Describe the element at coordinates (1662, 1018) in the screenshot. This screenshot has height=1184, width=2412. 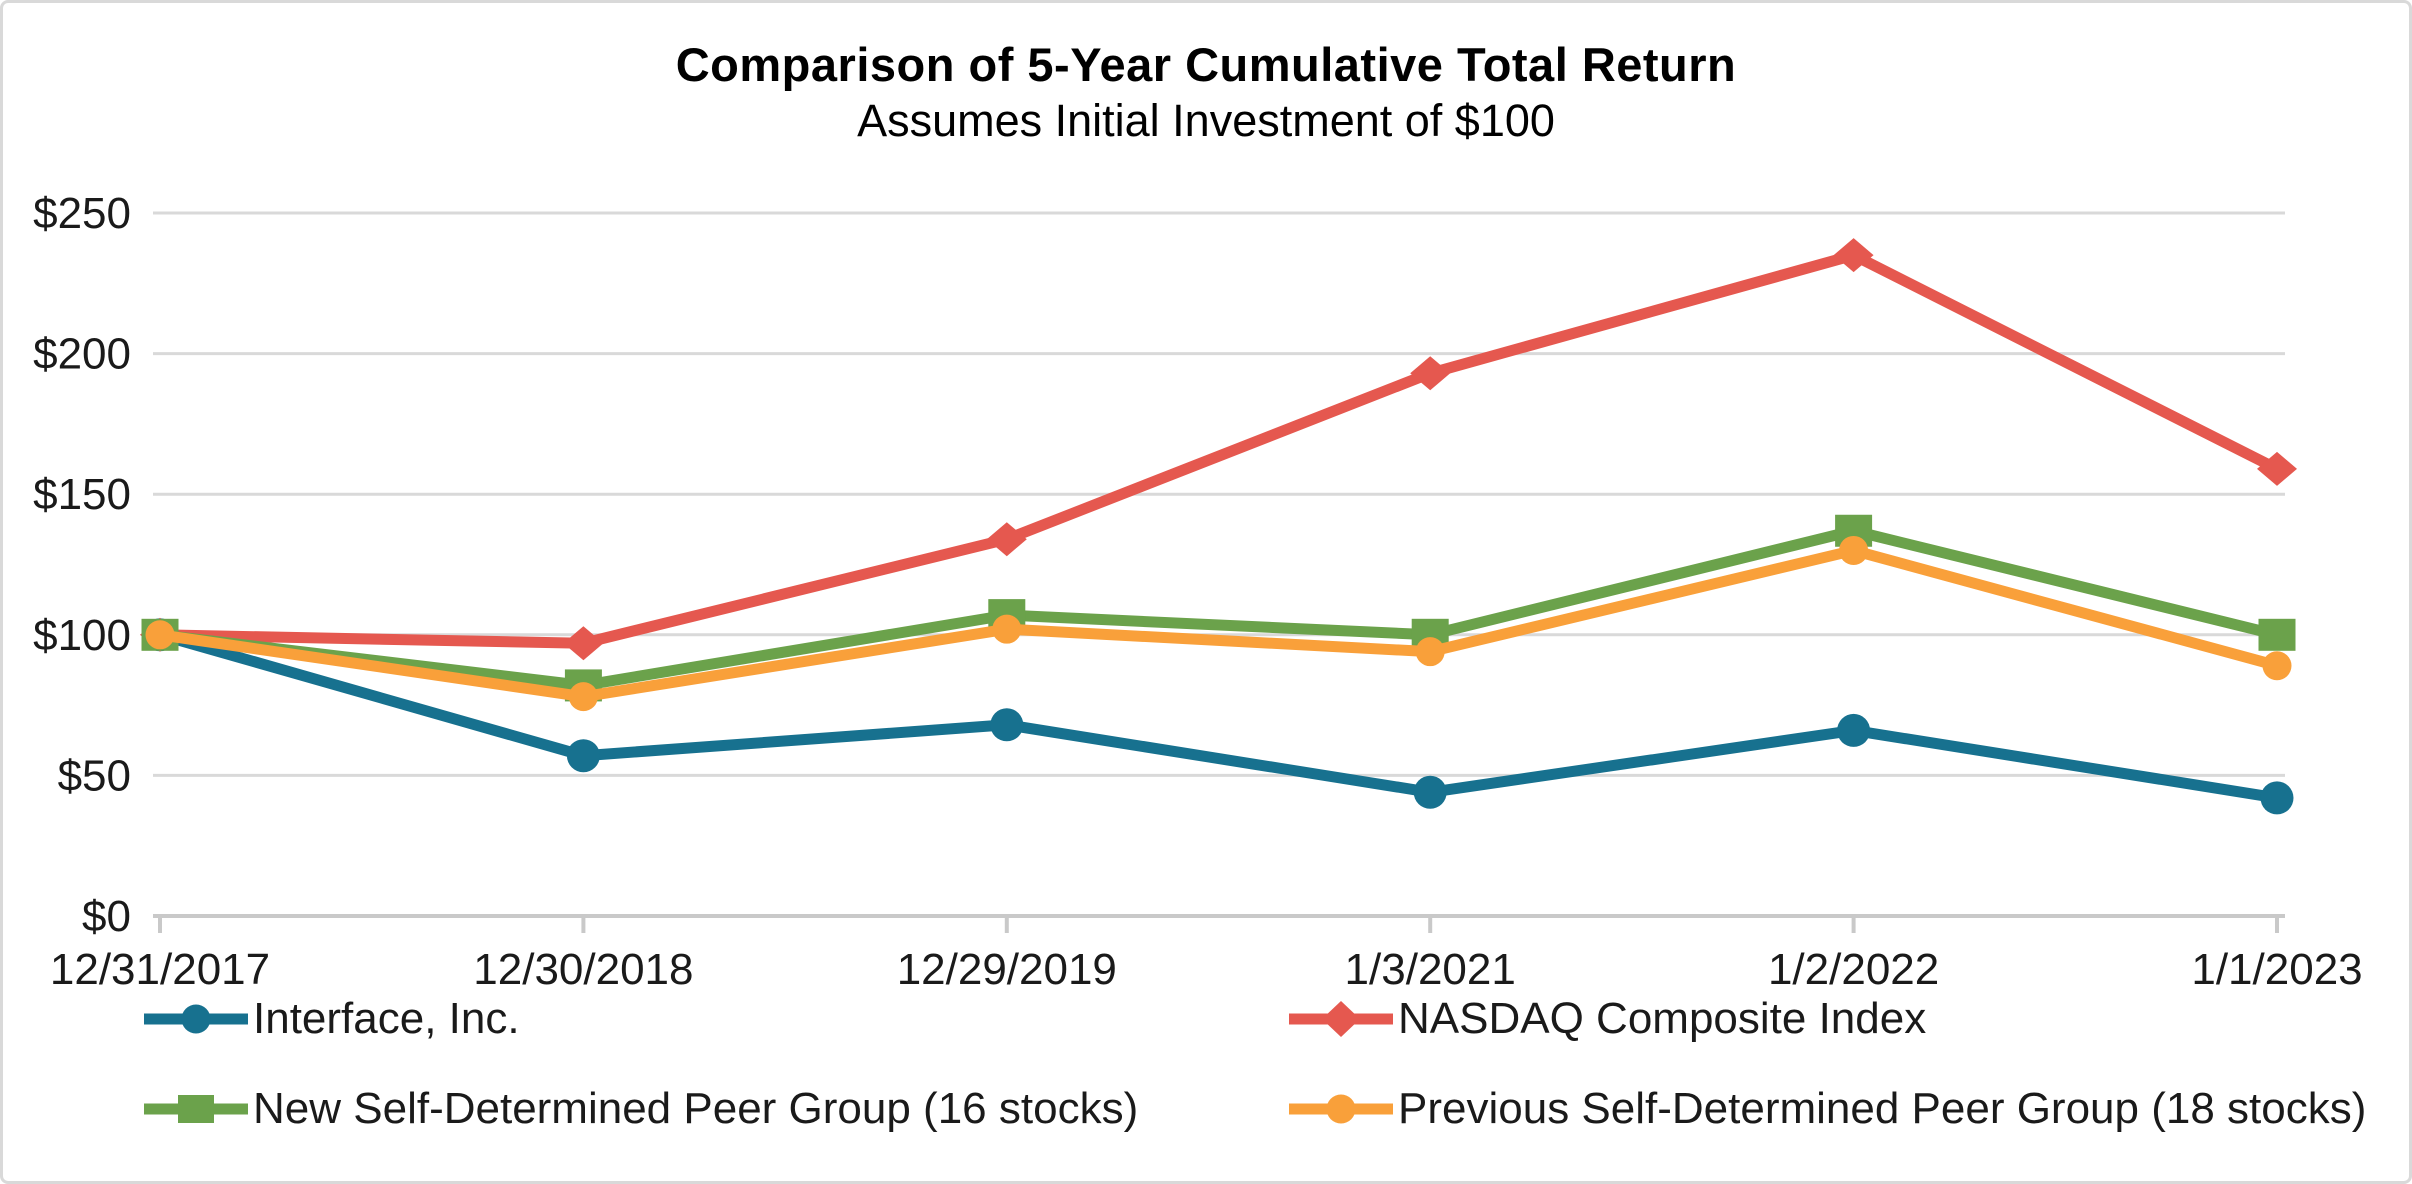
I see `legend-label-nasdaq: NASDAQ Composite Index` at that location.